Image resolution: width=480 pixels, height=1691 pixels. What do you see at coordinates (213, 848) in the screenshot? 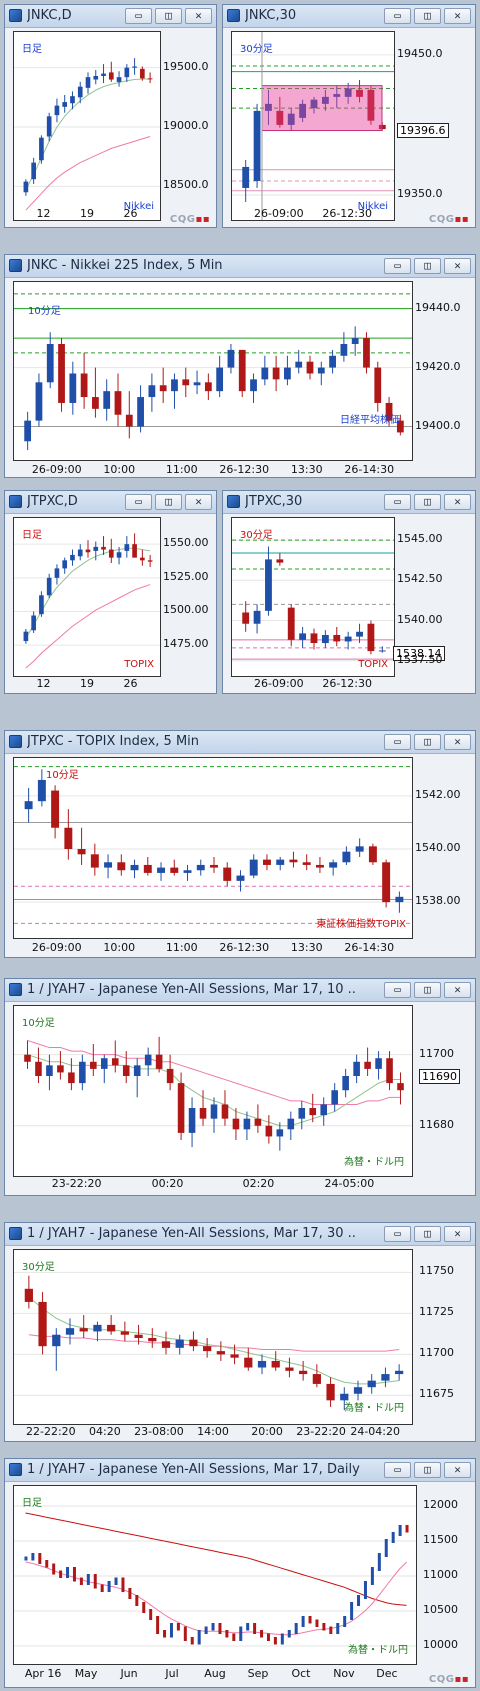
I see `chart-plot: 10分足 東証株価指数TOPIX` at bounding box center [213, 848].